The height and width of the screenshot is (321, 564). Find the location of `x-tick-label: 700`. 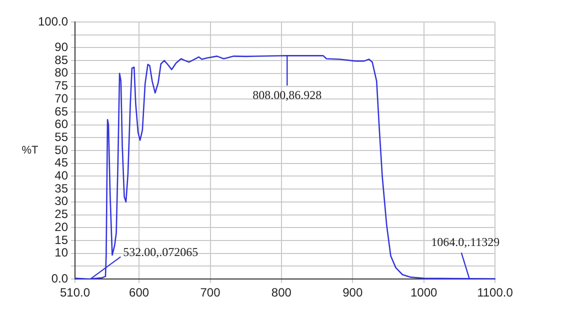

x-tick-label: 700 is located at coordinates (210, 293).